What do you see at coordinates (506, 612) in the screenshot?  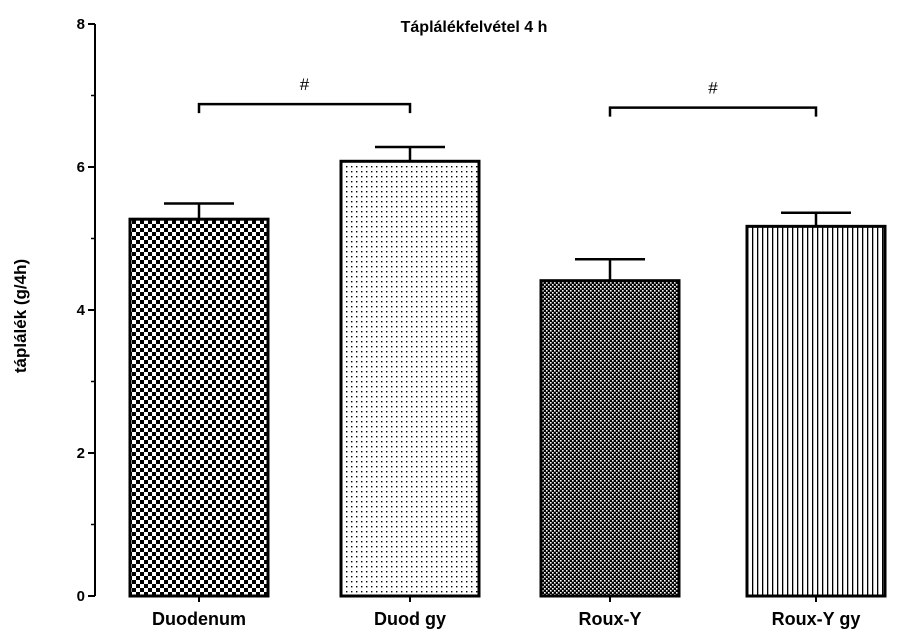 I see `x-axis-labels: Duodenum Duod gy Roux-Y Roux-Y gy` at bounding box center [506, 612].